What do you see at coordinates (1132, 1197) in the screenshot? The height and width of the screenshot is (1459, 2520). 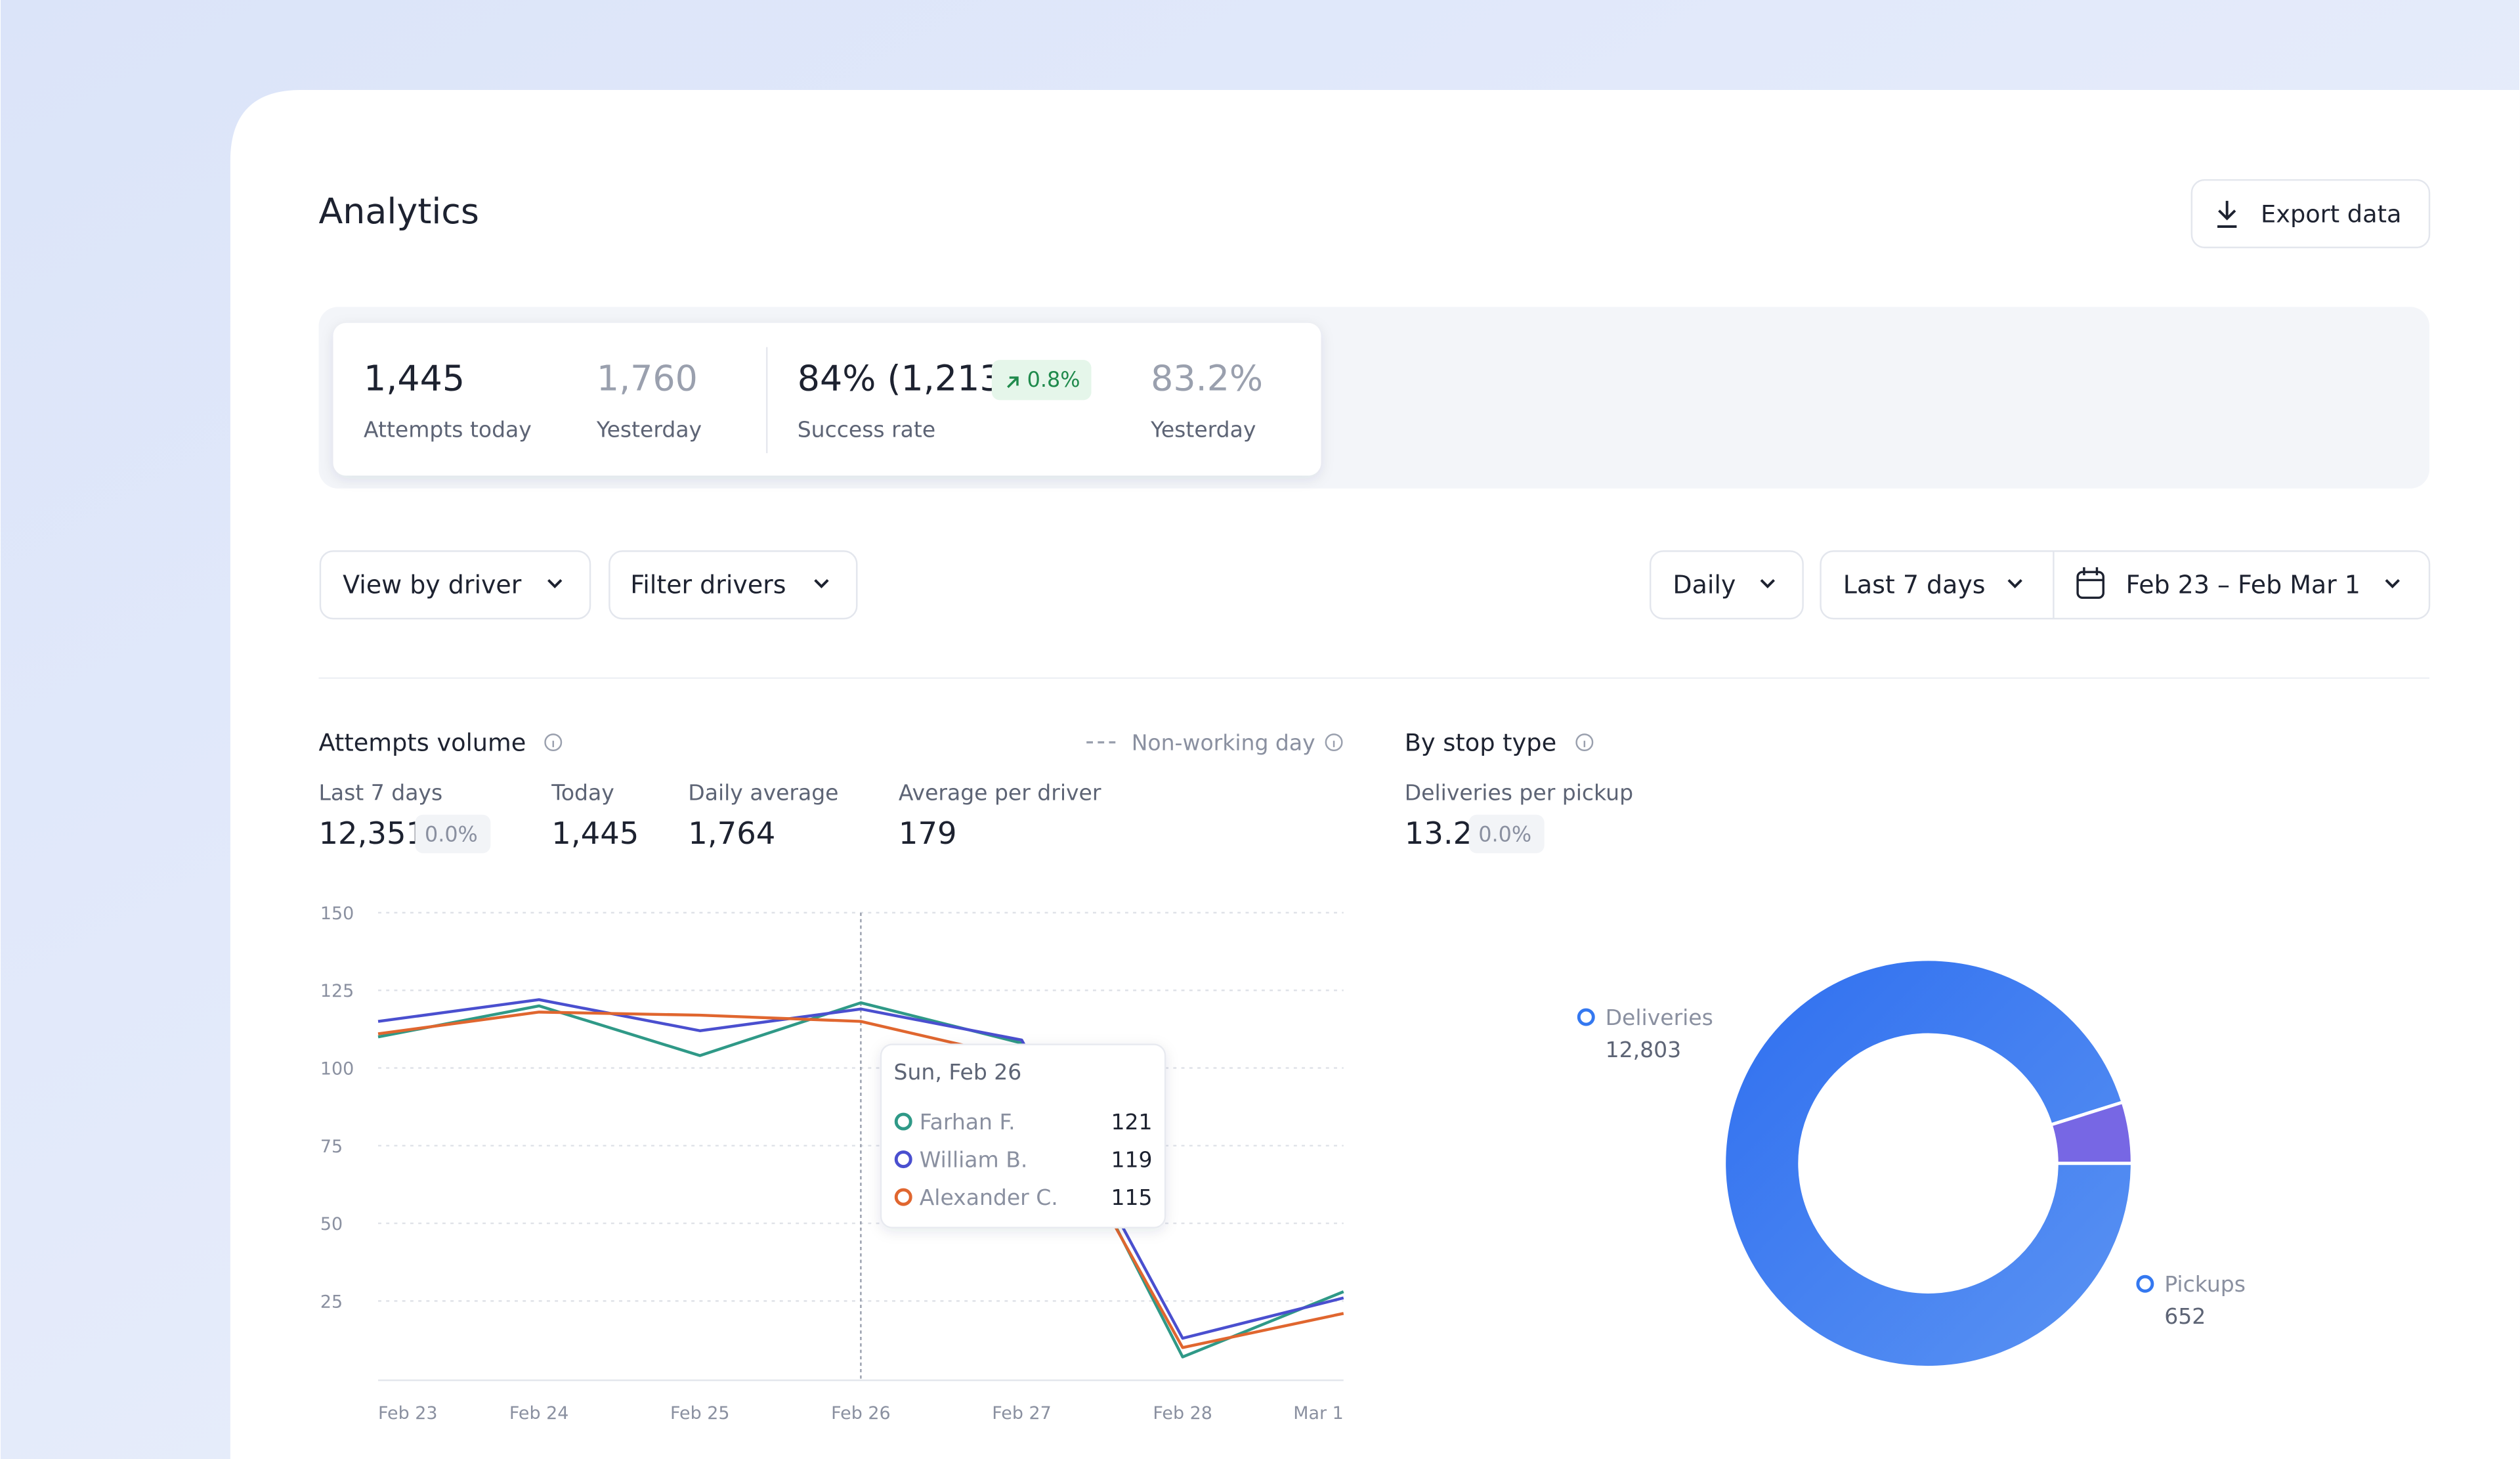 I see `tooltip-value: 115` at bounding box center [1132, 1197].